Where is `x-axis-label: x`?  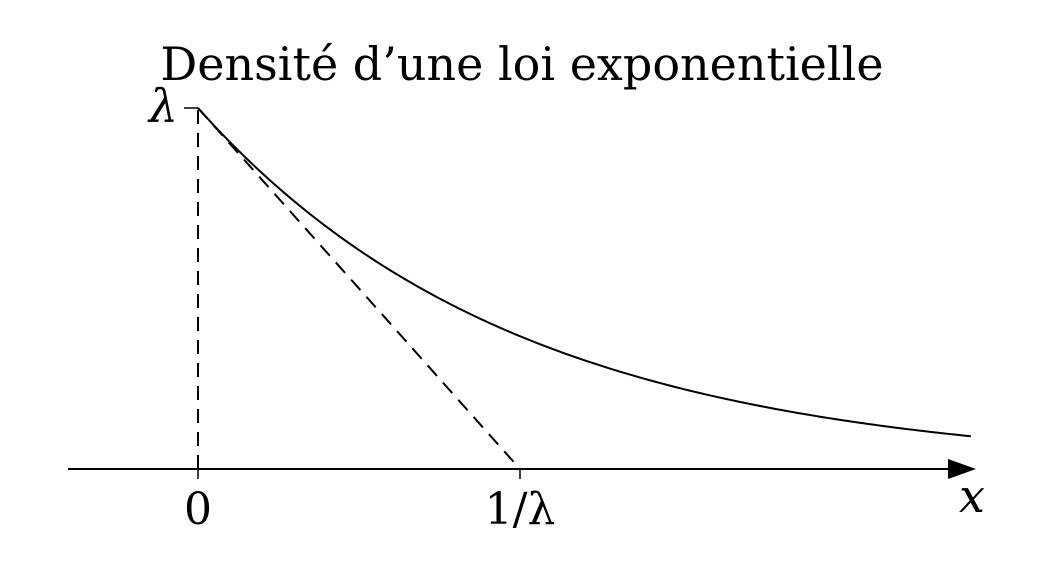 x-axis-label: x is located at coordinates (972, 496).